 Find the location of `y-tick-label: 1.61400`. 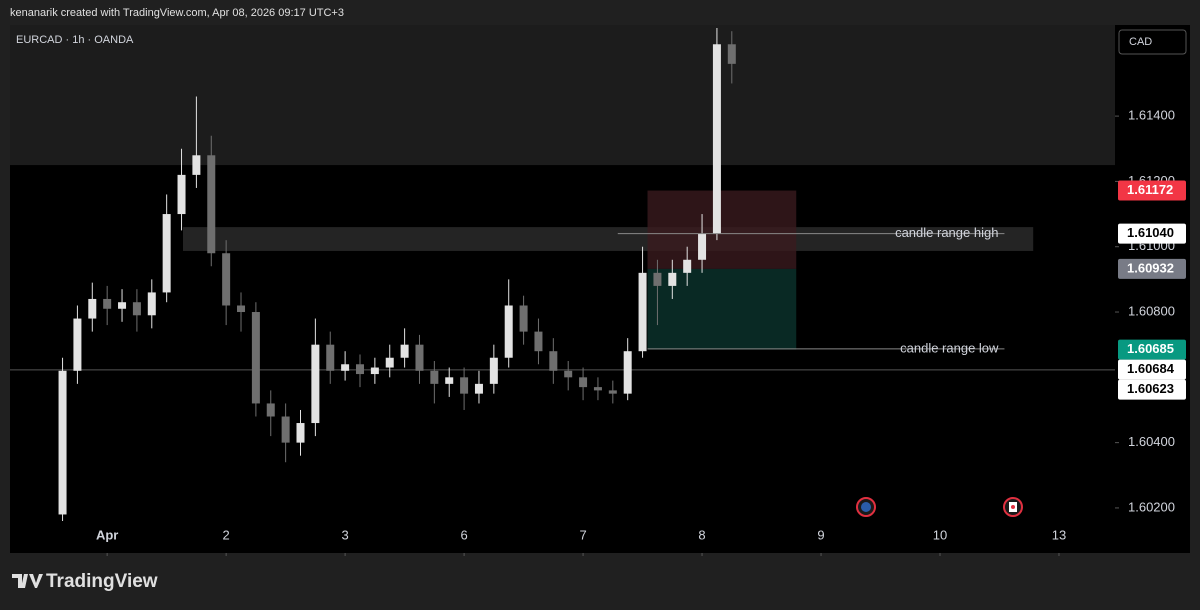

y-tick-label: 1.61400 is located at coordinates (1151, 115).